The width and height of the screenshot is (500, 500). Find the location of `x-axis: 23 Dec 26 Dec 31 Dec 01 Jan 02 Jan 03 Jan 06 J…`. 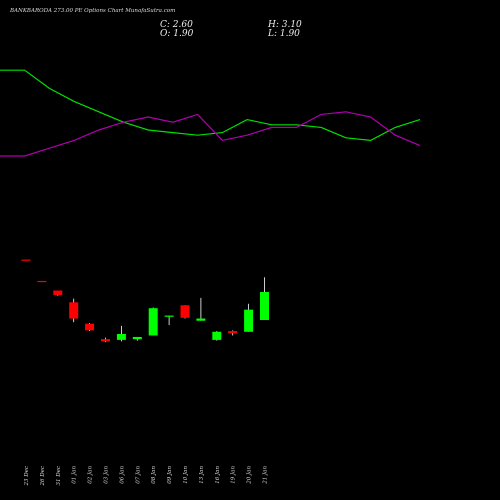

x-axis: 23 Dec 26 Dec 31 Dec 01 Jan 02 Jan 03 Jan 06 J… is located at coordinates (146, 476).